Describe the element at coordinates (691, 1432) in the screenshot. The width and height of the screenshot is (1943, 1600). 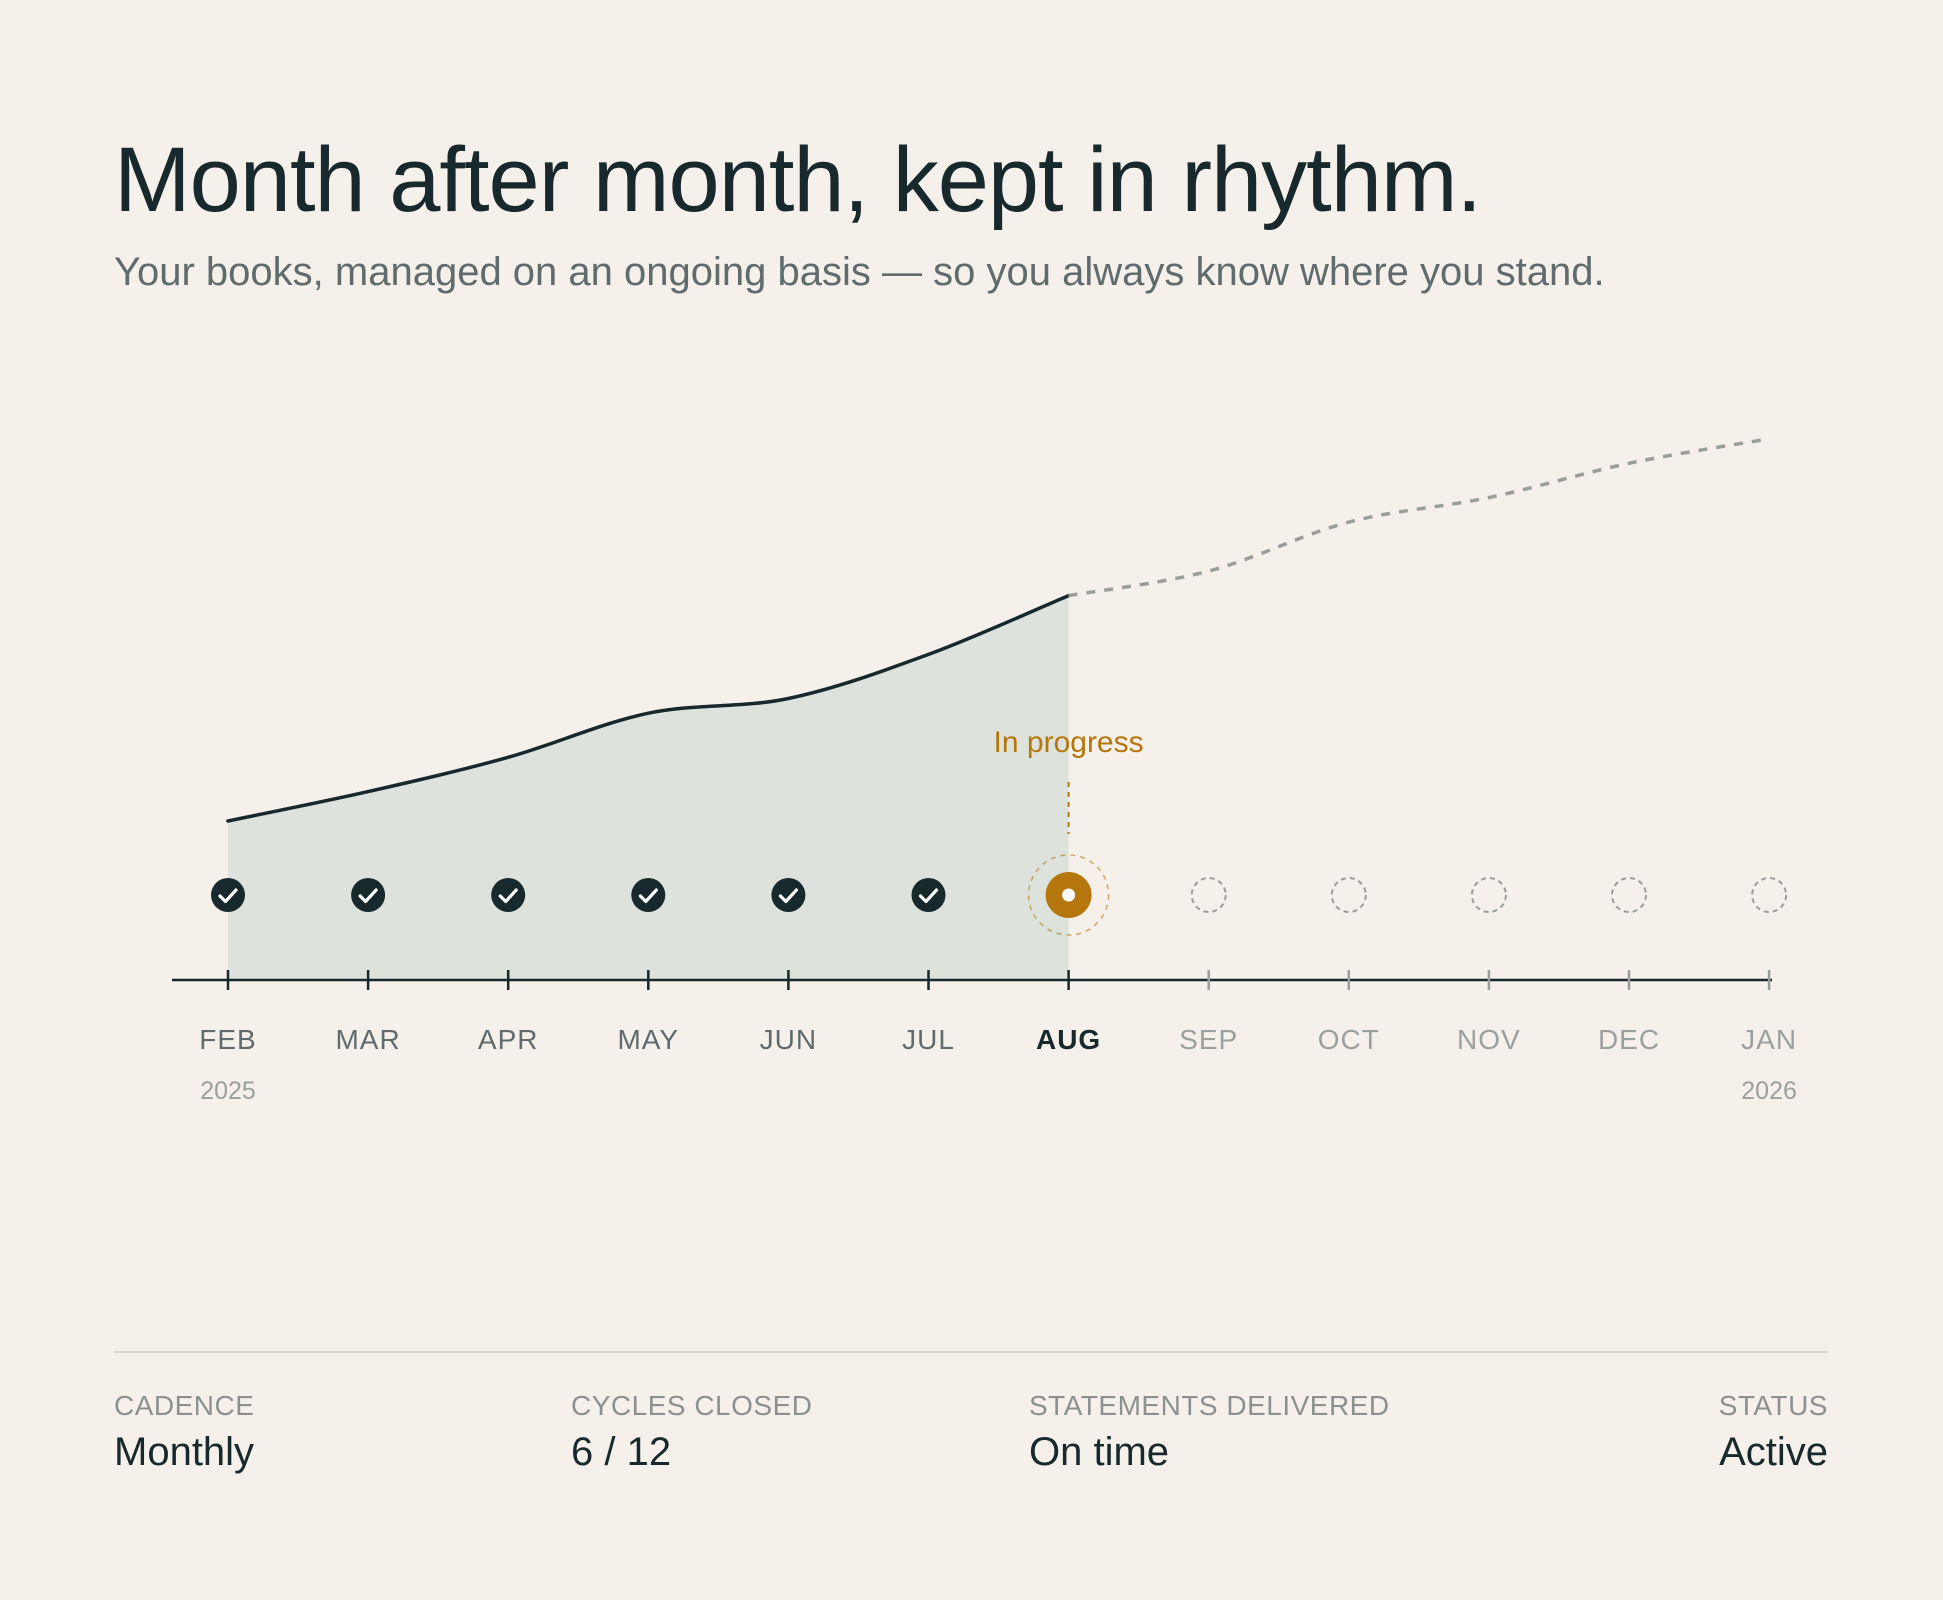
I see `stat-cycles-closed: CYCLES CLOSED 6 / 12` at that location.